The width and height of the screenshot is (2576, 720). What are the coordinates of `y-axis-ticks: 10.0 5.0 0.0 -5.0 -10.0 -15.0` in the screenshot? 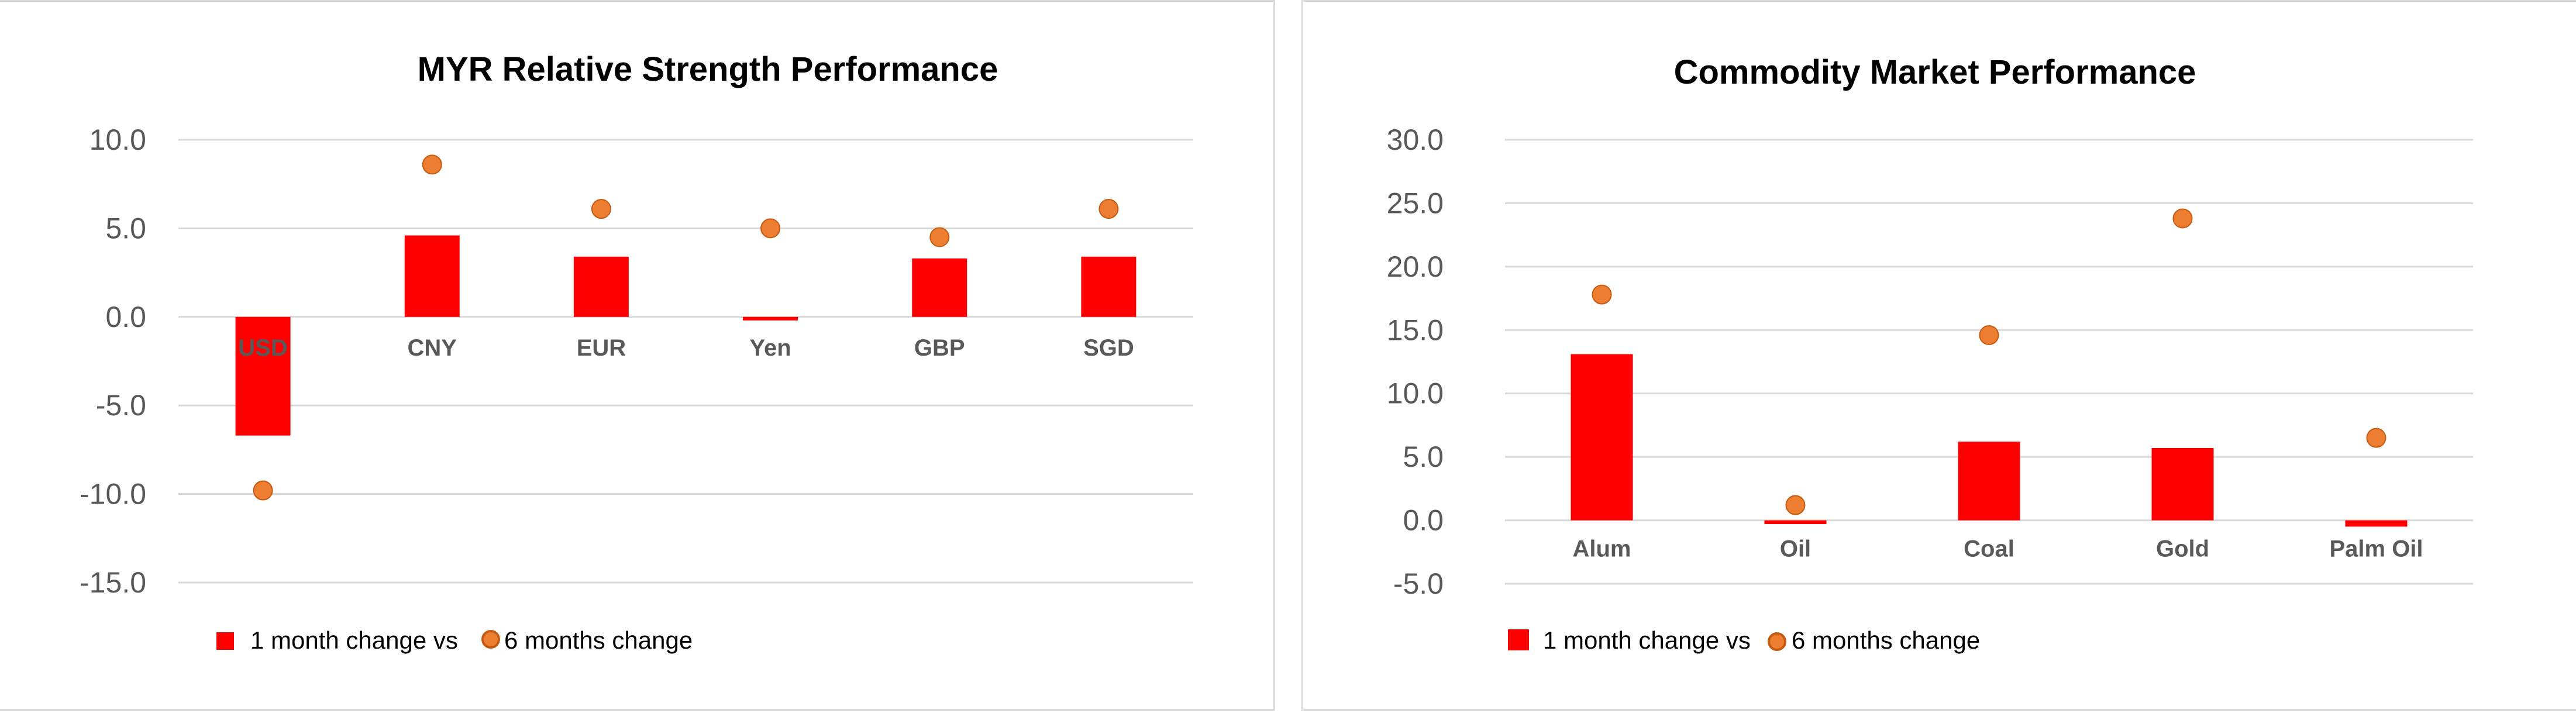 It's located at (113, 361).